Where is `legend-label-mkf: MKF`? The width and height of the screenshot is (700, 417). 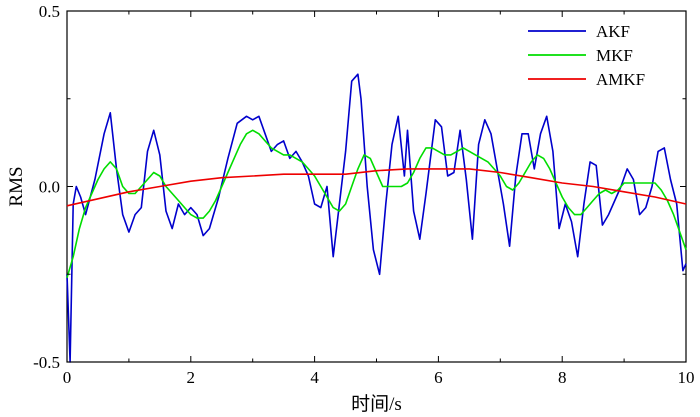
legend-label-mkf: MKF is located at coordinates (614, 55).